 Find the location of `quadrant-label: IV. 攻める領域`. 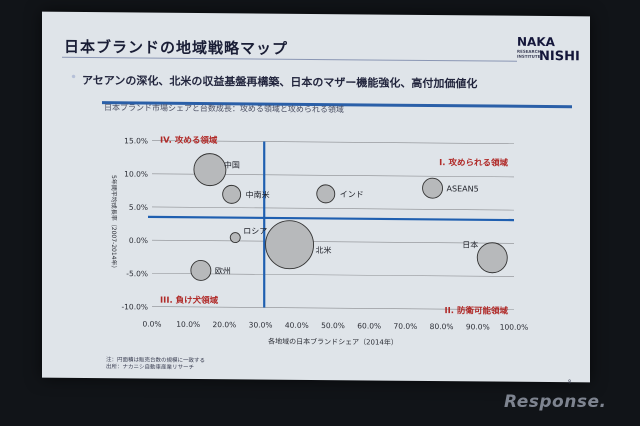

quadrant-label: IV. 攻める領域 is located at coordinates (189, 141).